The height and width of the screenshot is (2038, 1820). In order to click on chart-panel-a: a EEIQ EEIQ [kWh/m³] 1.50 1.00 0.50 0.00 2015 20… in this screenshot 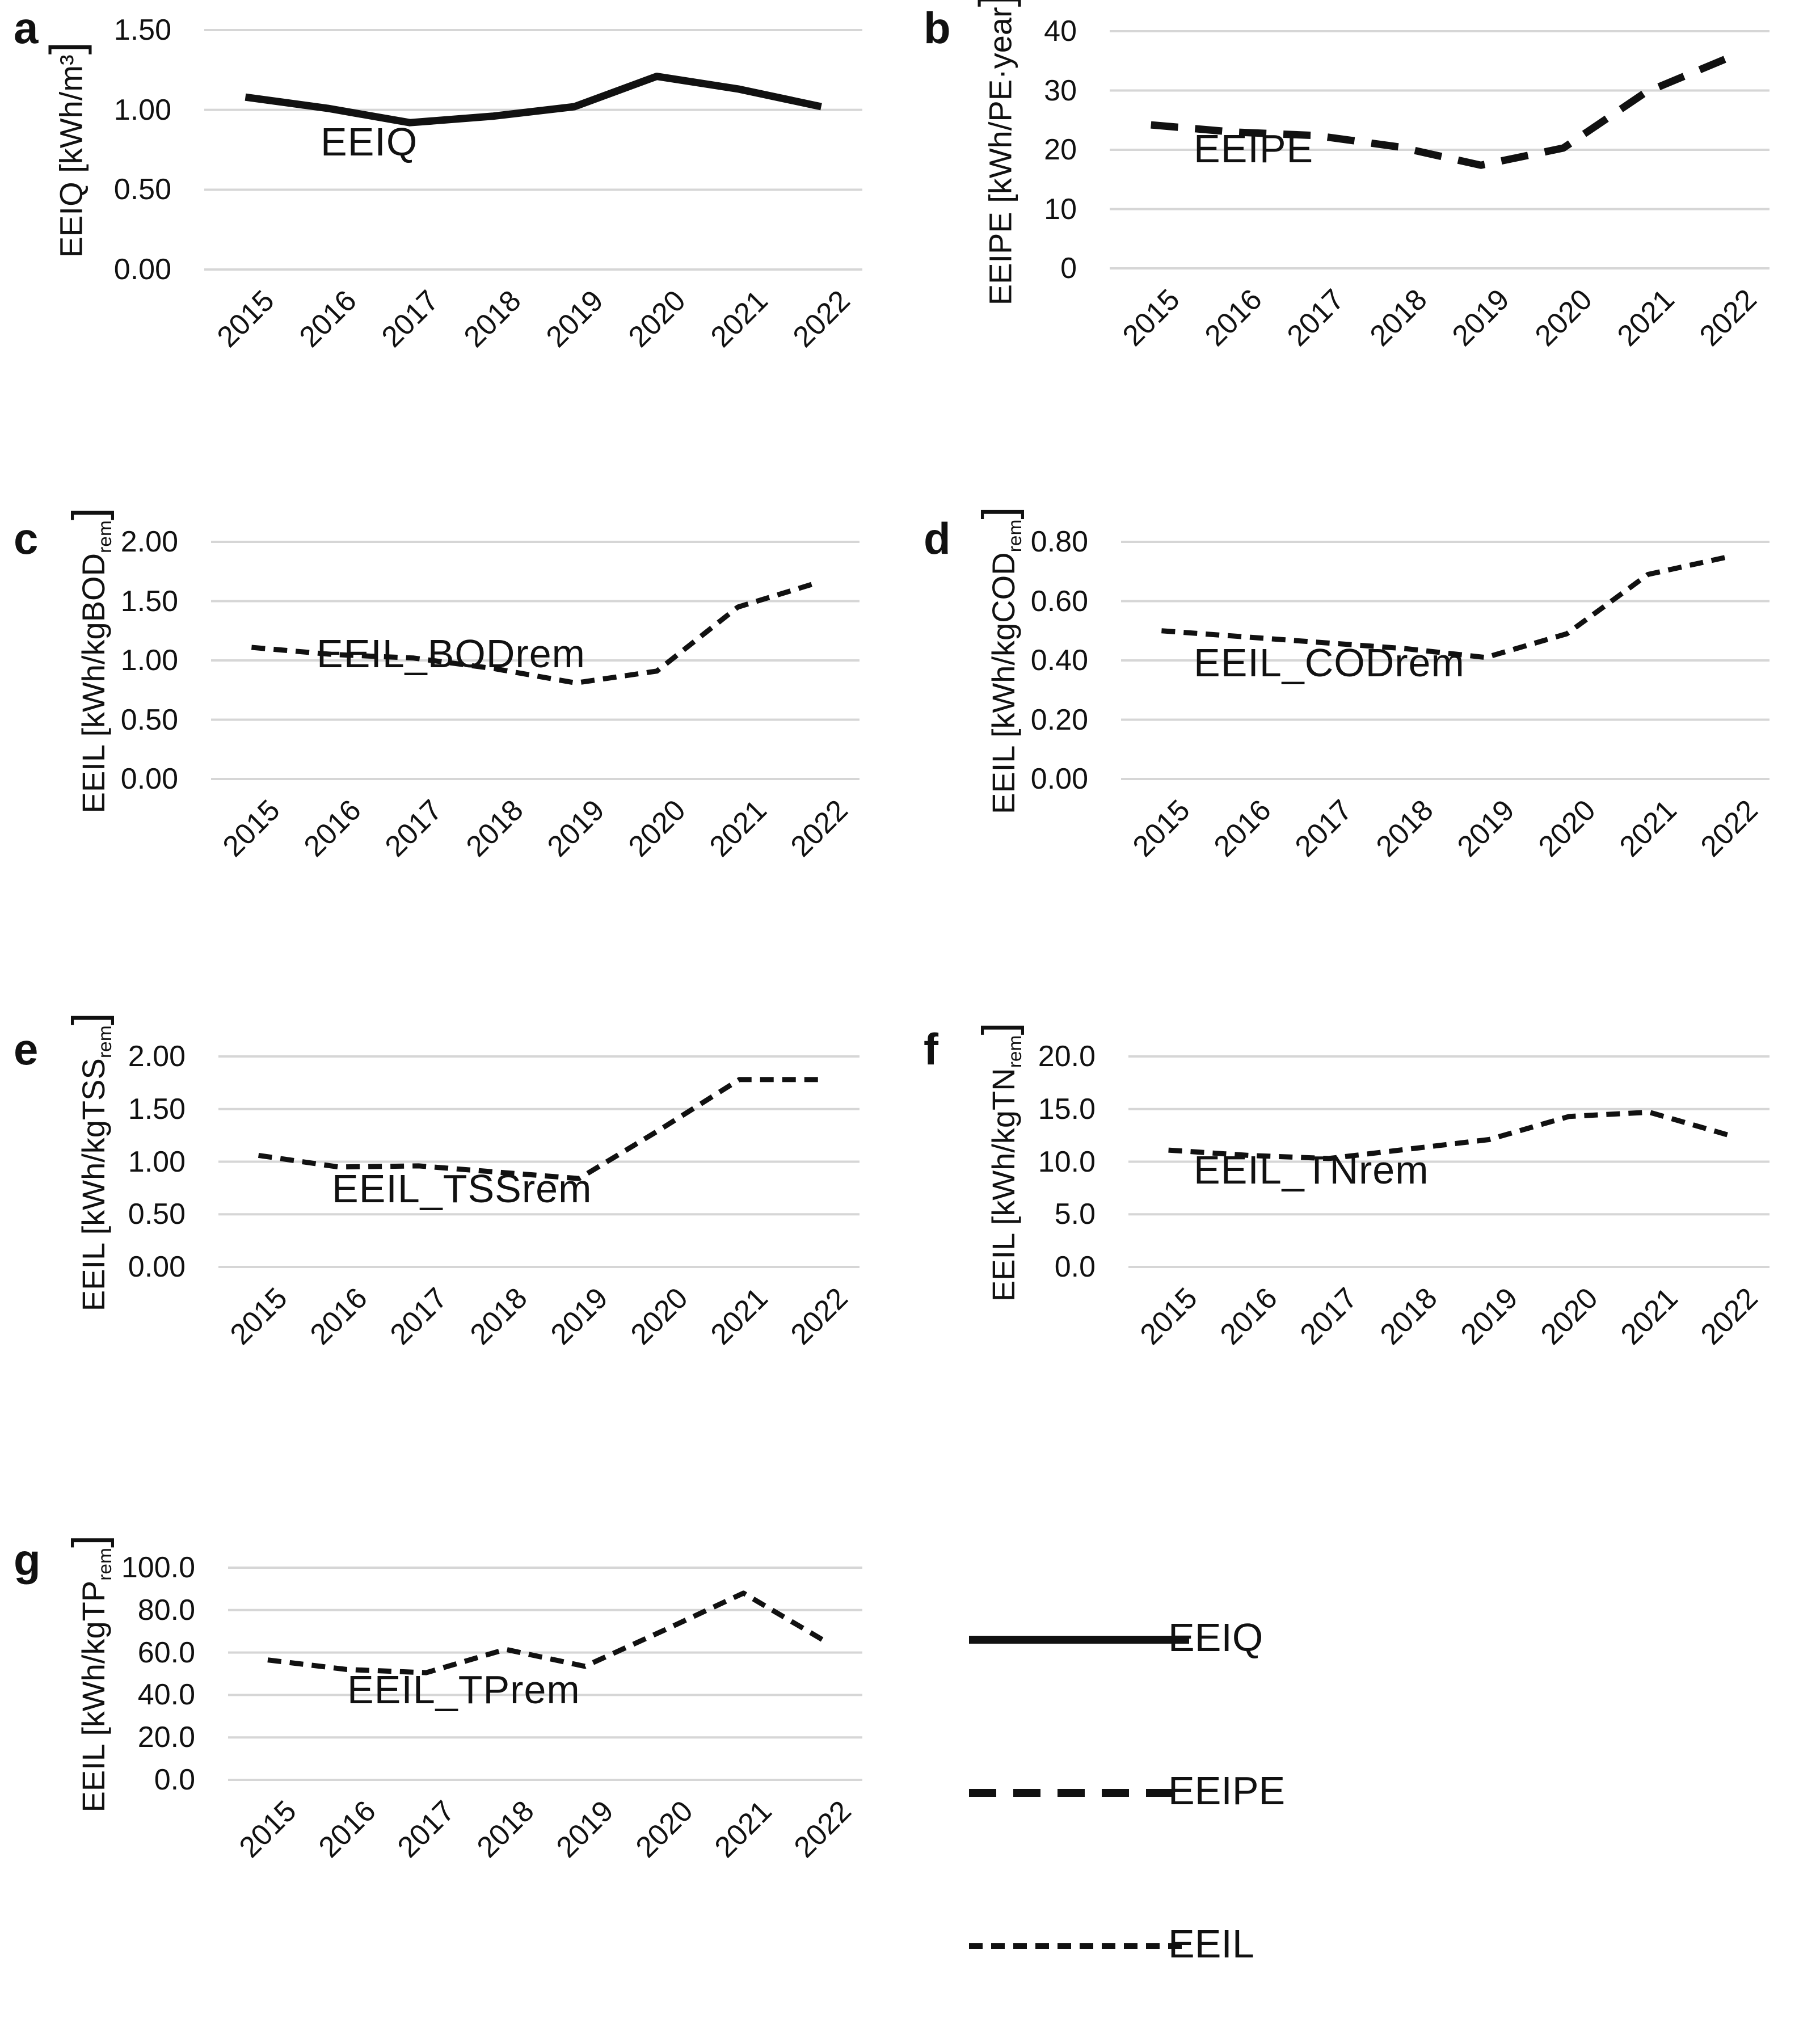, I will do `click(455, 255)`.